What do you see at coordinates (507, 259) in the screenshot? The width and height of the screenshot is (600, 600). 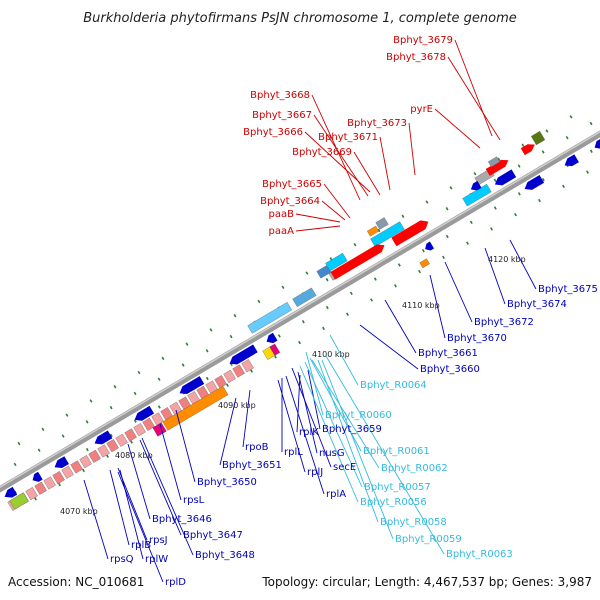 I see `tick-label: 4120 kbp` at bounding box center [507, 259].